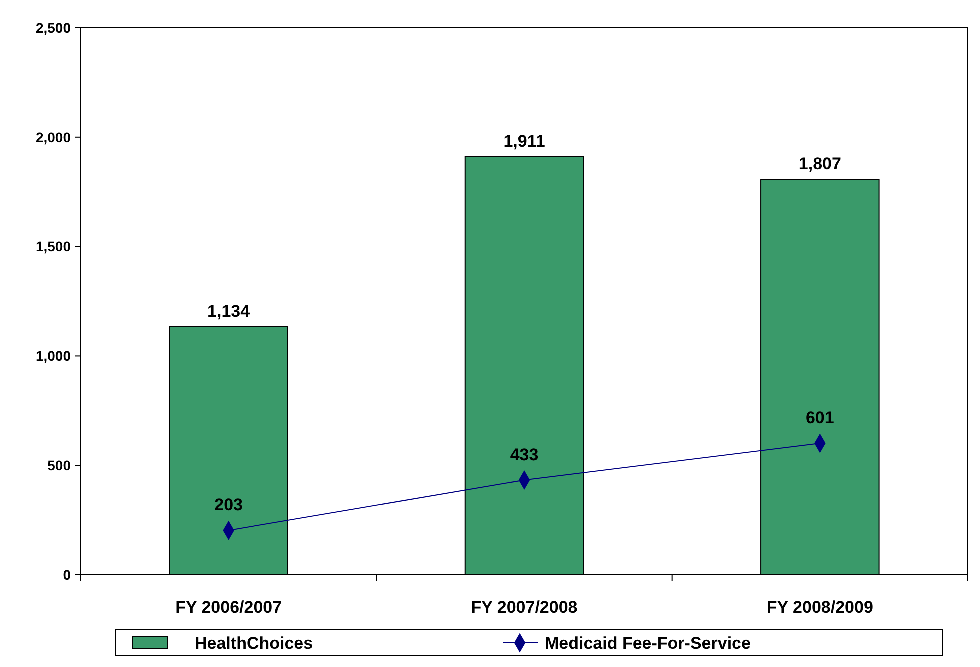 The height and width of the screenshot is (667, 980). What do you see at coordinates (229, 505) in the screenshot?
I see `data-label: 203` at bounding box center [229, 505].